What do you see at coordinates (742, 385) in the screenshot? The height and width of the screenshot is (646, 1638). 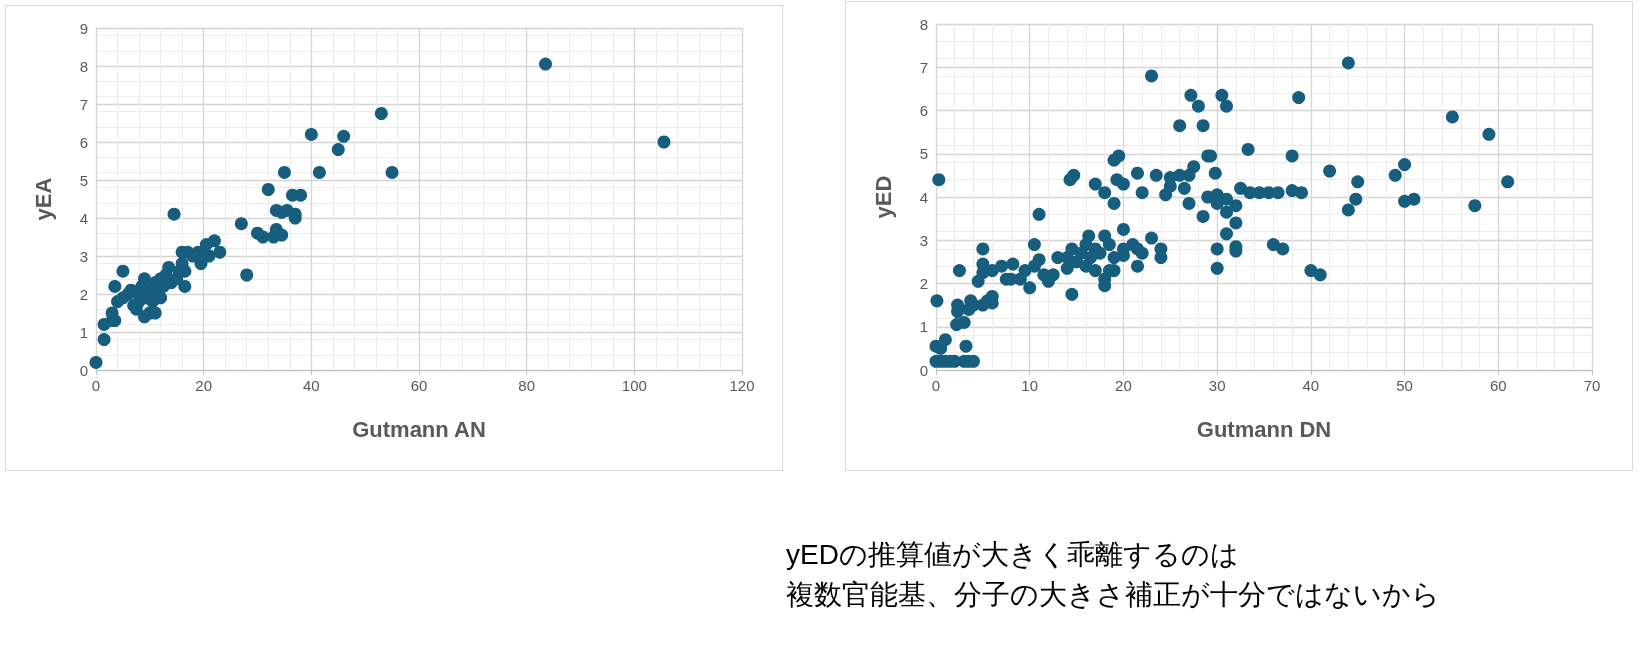 I see `x-tick-label: 120` at bounding box center [742, 385].